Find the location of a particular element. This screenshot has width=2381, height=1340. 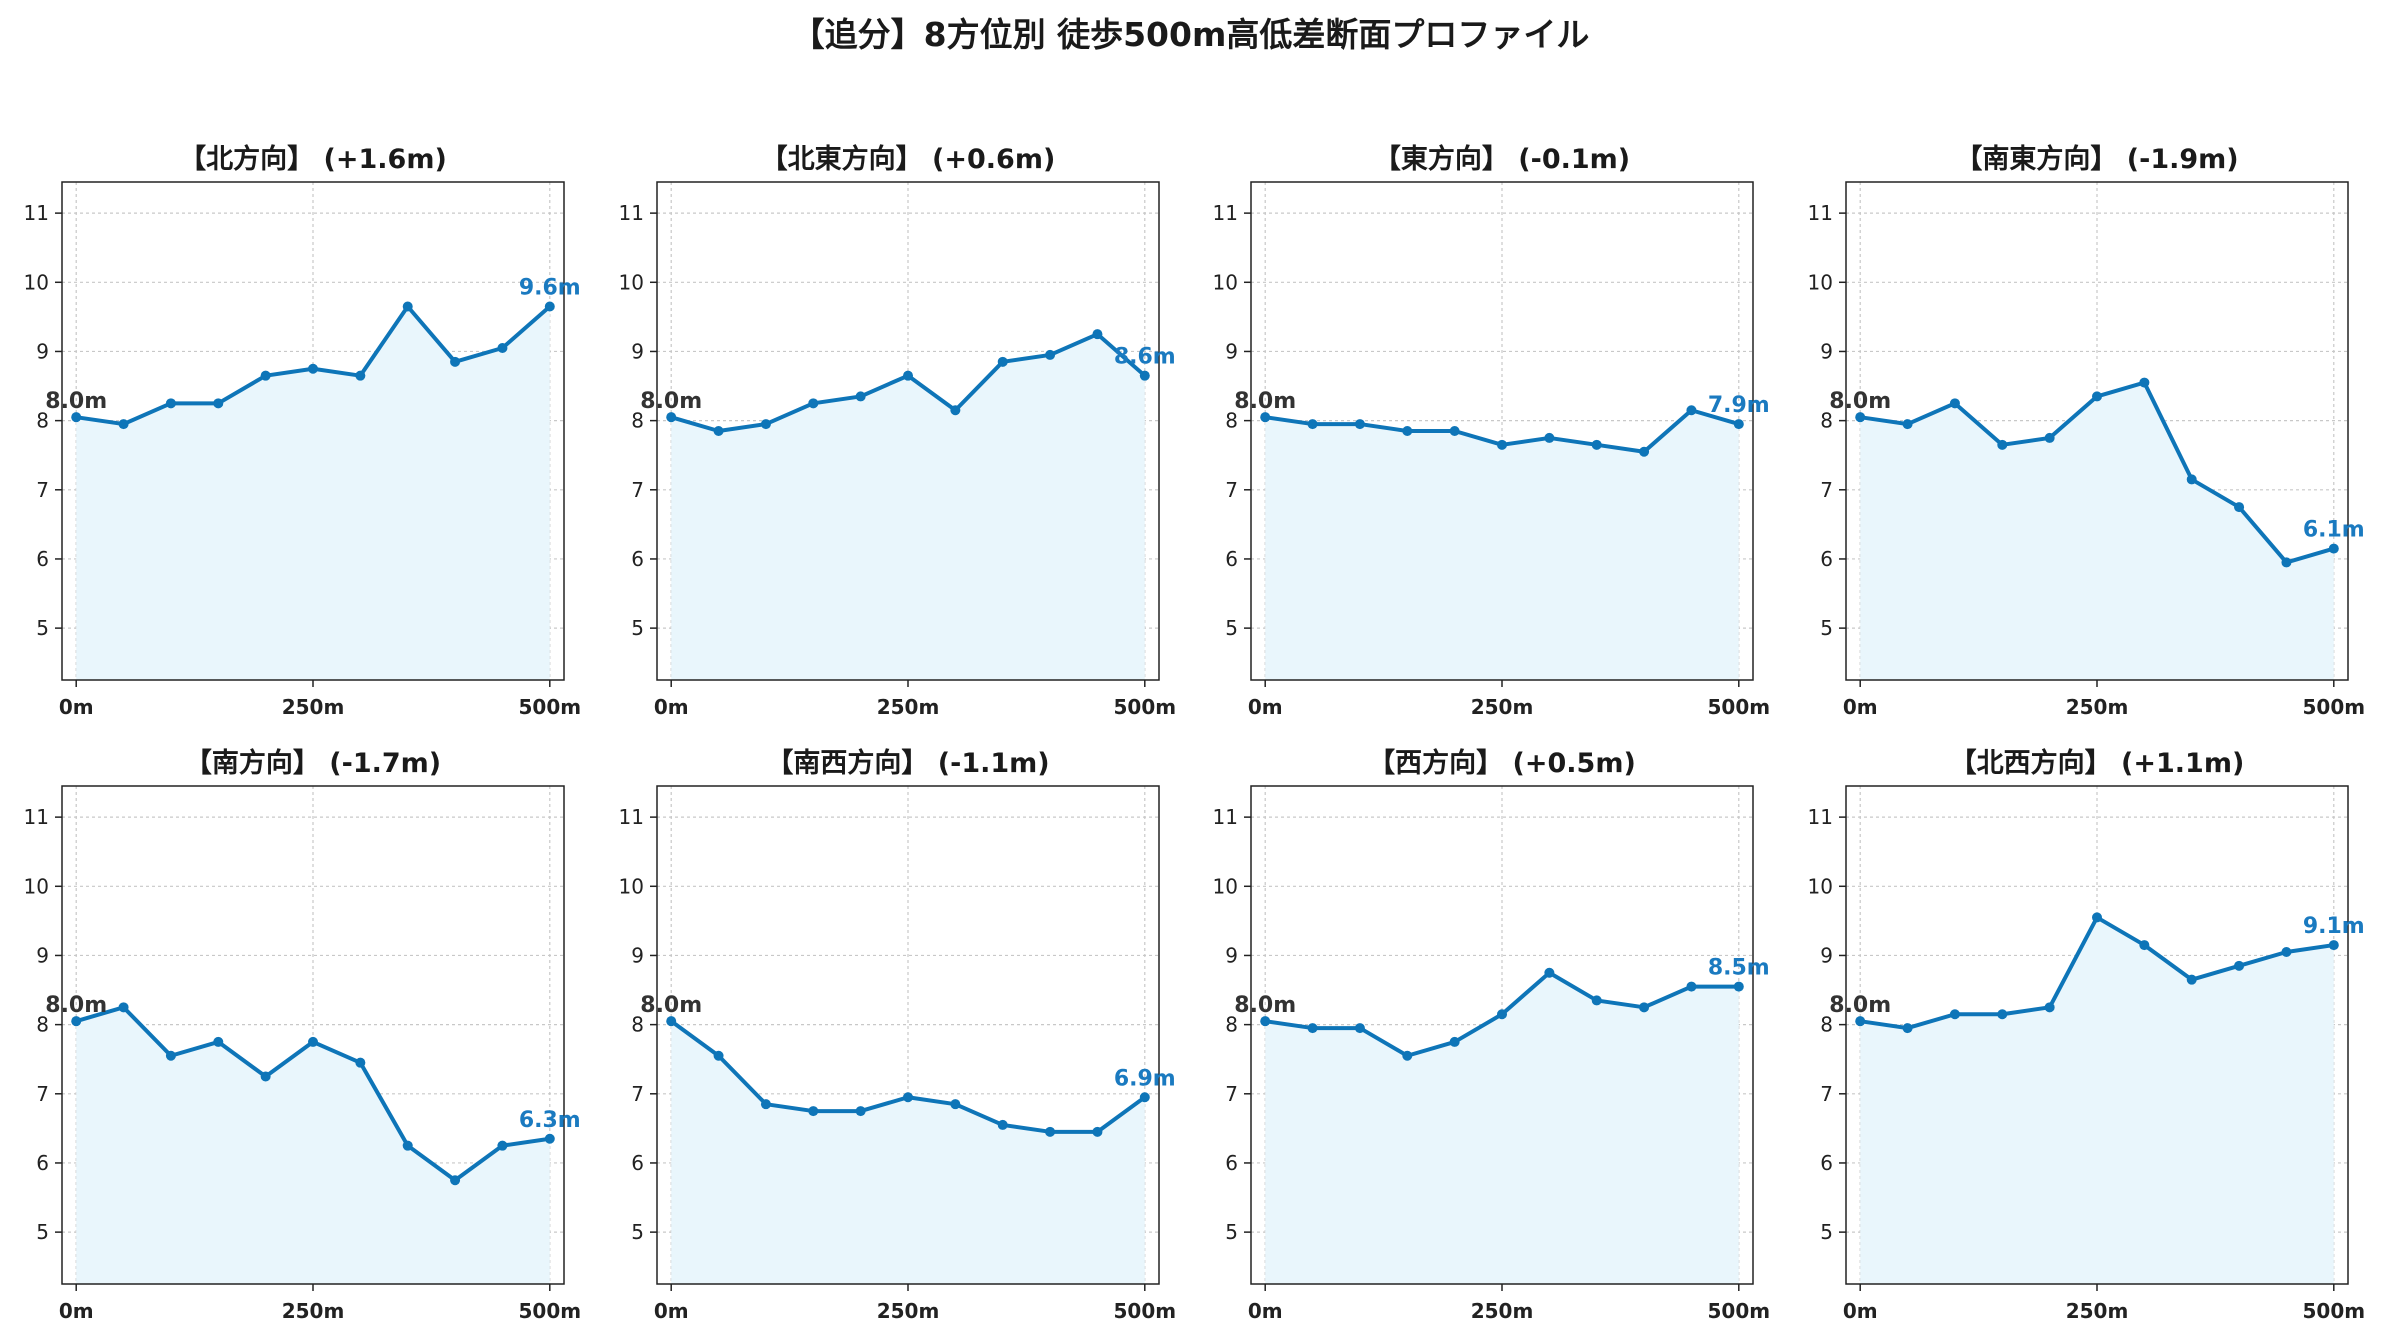

end-elevation-label: 6.3m is located at coordinates (550, 1120).